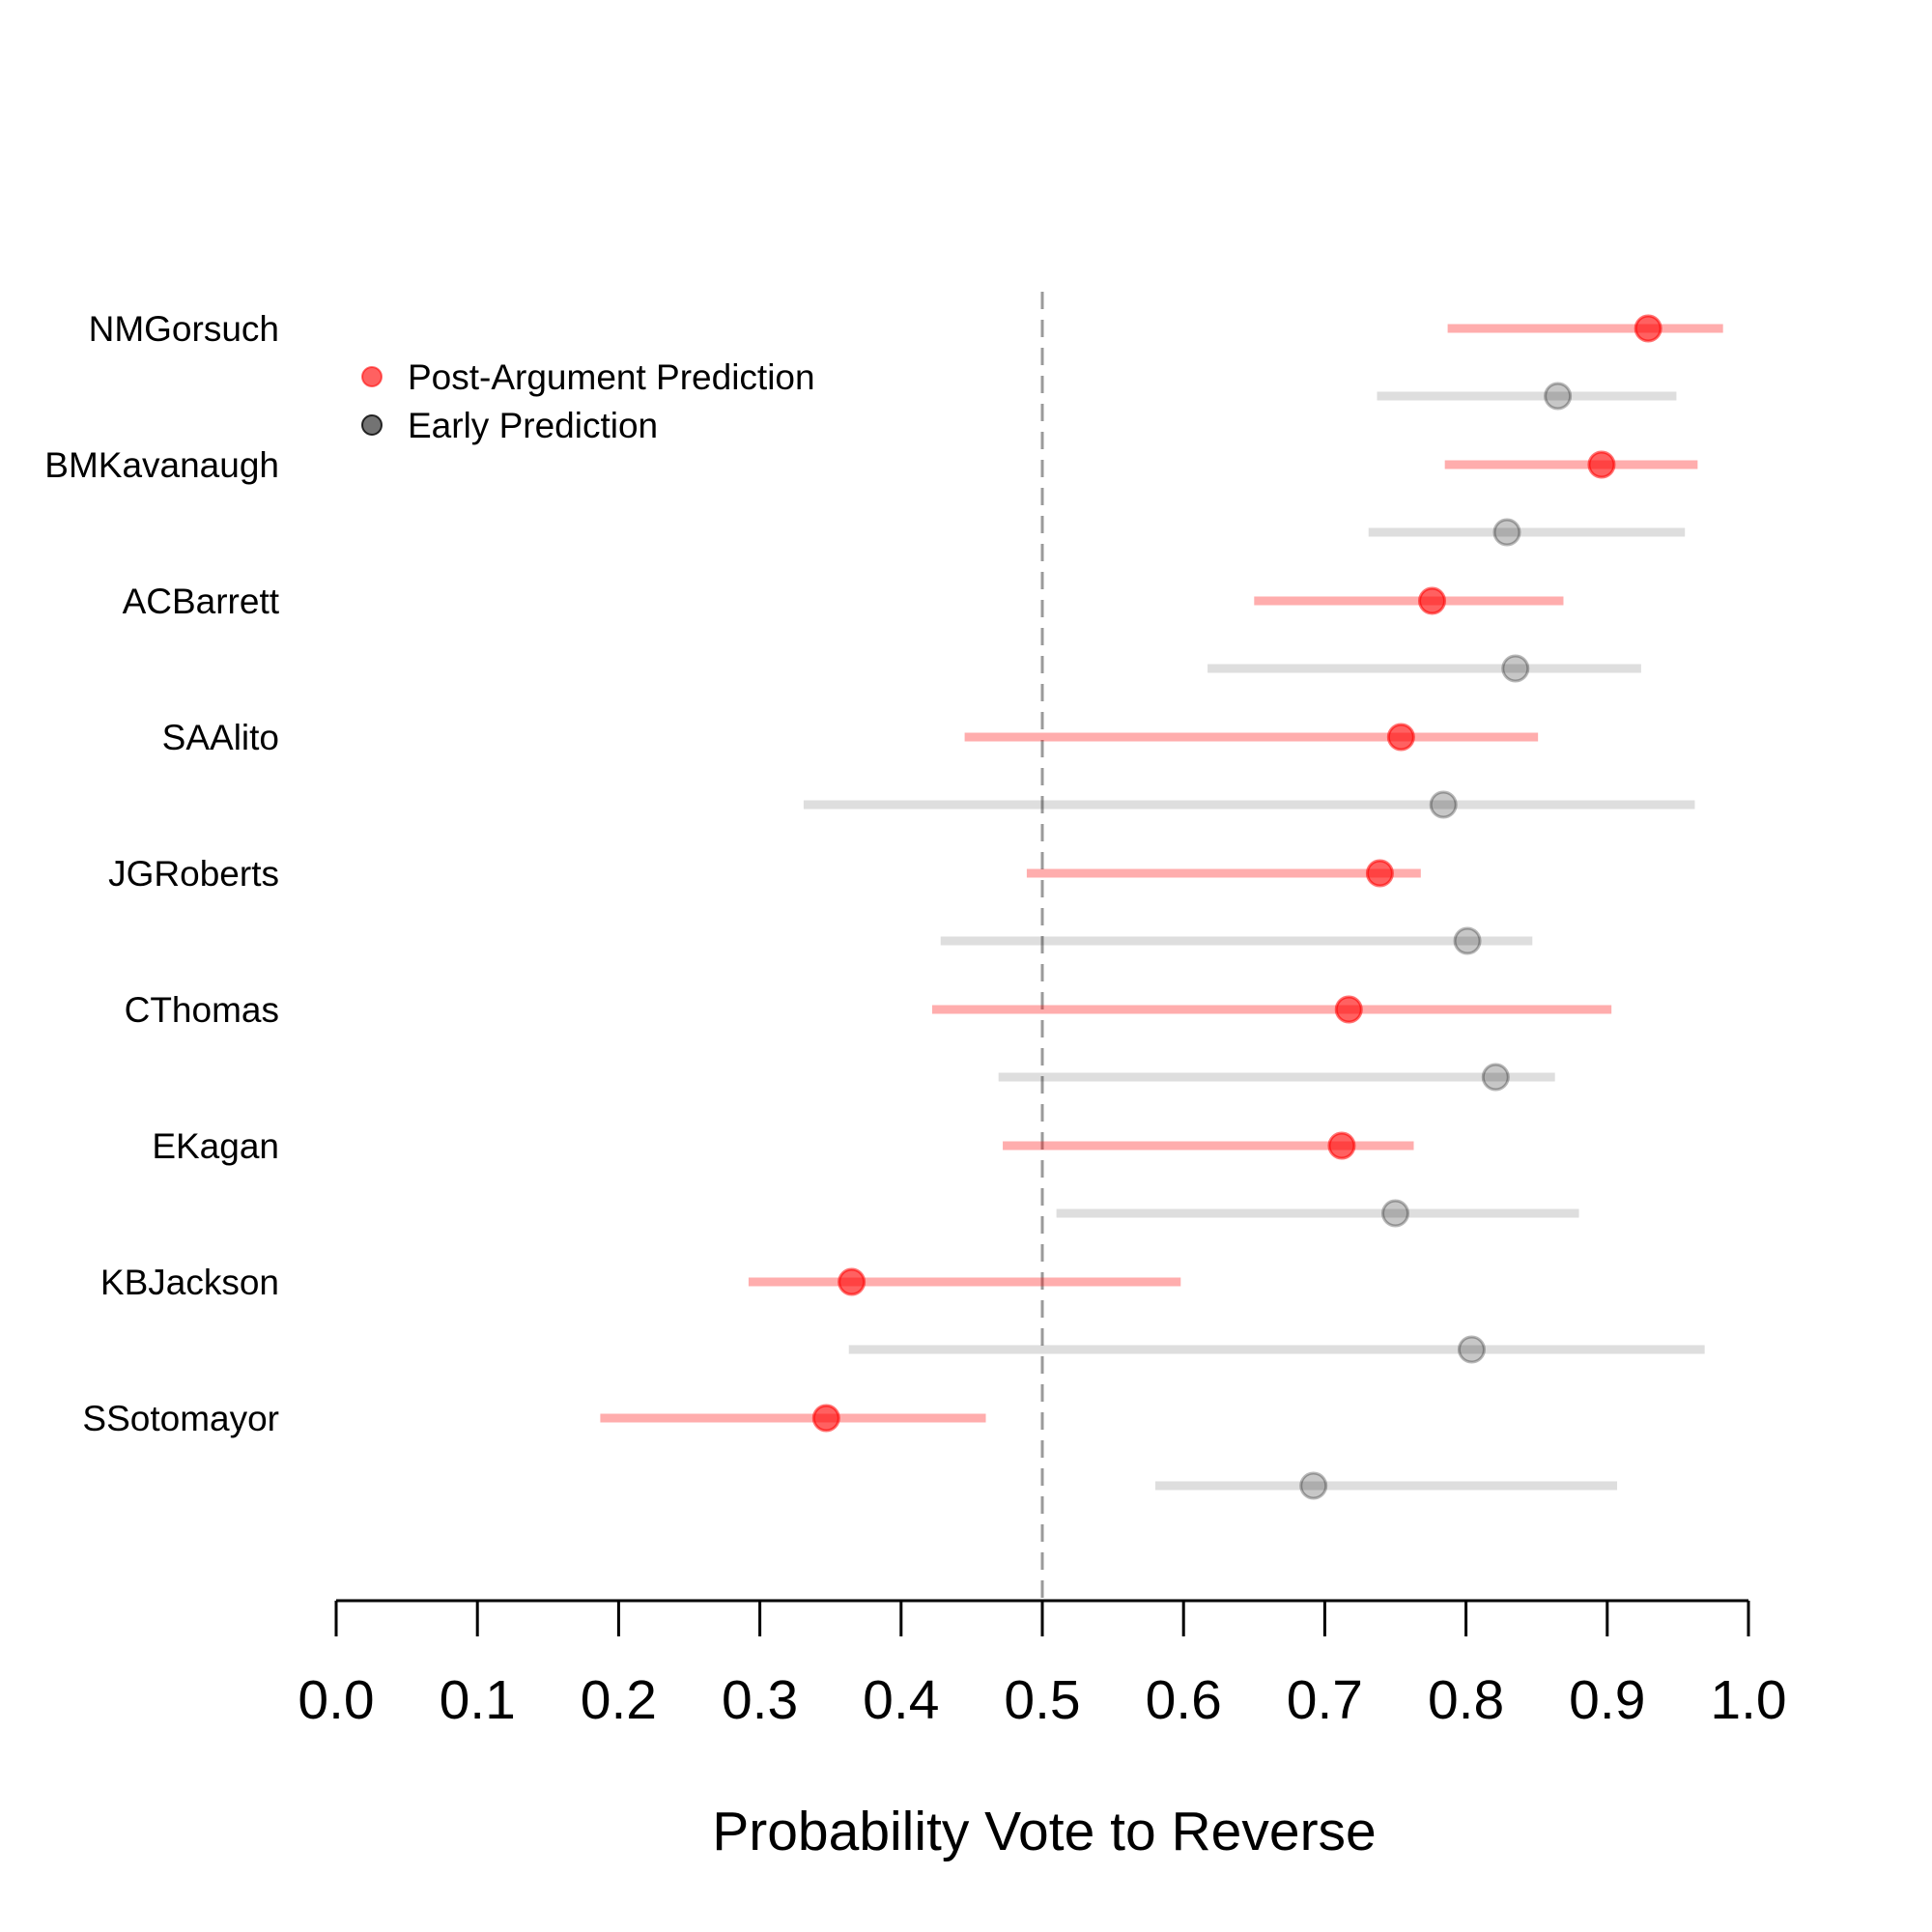 This screenshot has width=1932, height=1932. Describe the element at coordinates (1400, 737) in the screenshot. I see `post-estimate-saalito` at that location.